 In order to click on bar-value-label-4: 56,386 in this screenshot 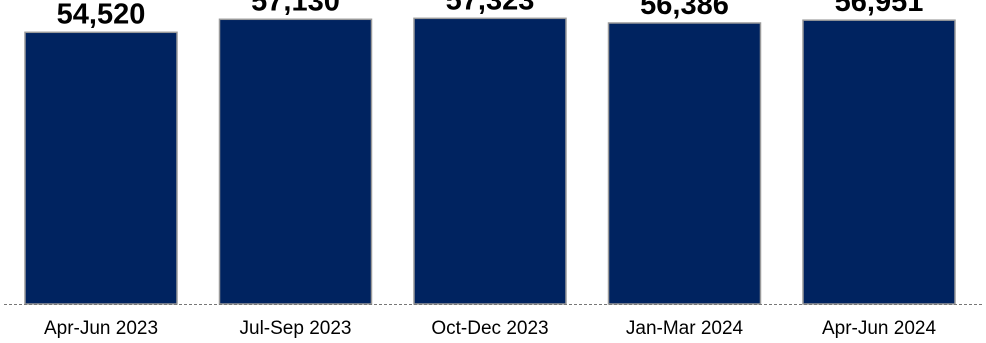, I will do `click(684, 10)`.